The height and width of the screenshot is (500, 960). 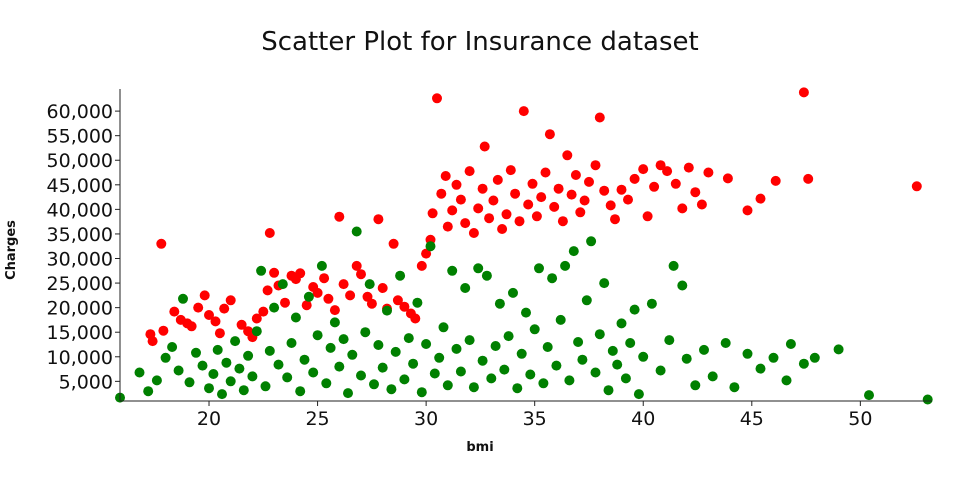 I want to click on y-tick-label: 10,000, so click(x=80, y=358).